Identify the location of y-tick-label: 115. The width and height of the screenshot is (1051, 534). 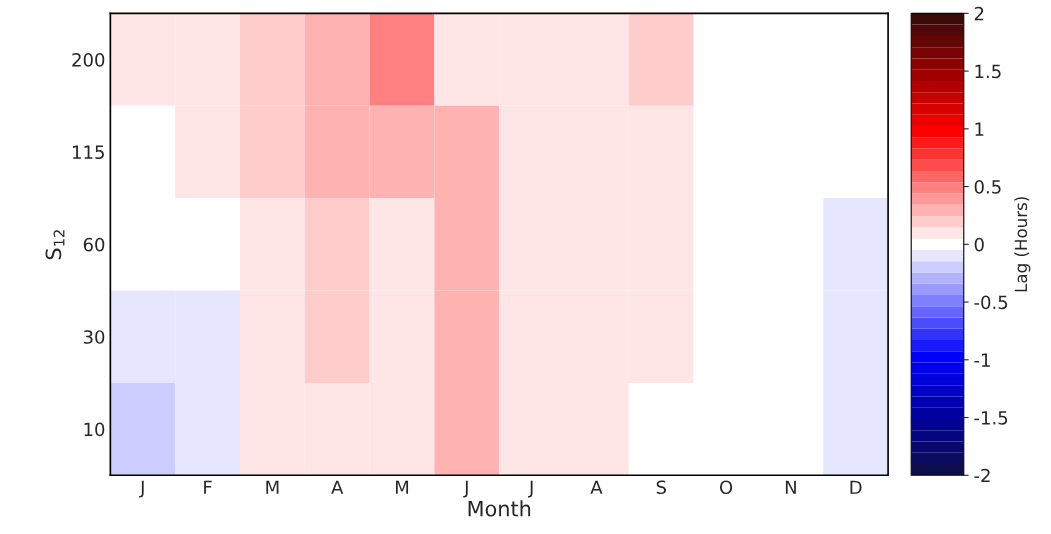
(88, 152).